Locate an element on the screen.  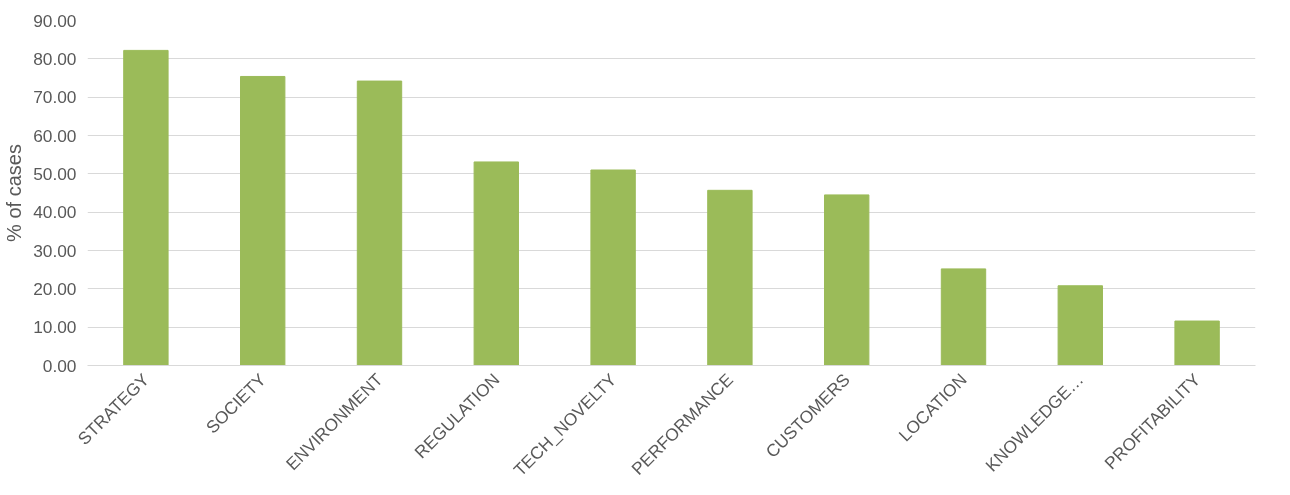
y-tick-label: 80.00 is located at coordinates (55, 58).